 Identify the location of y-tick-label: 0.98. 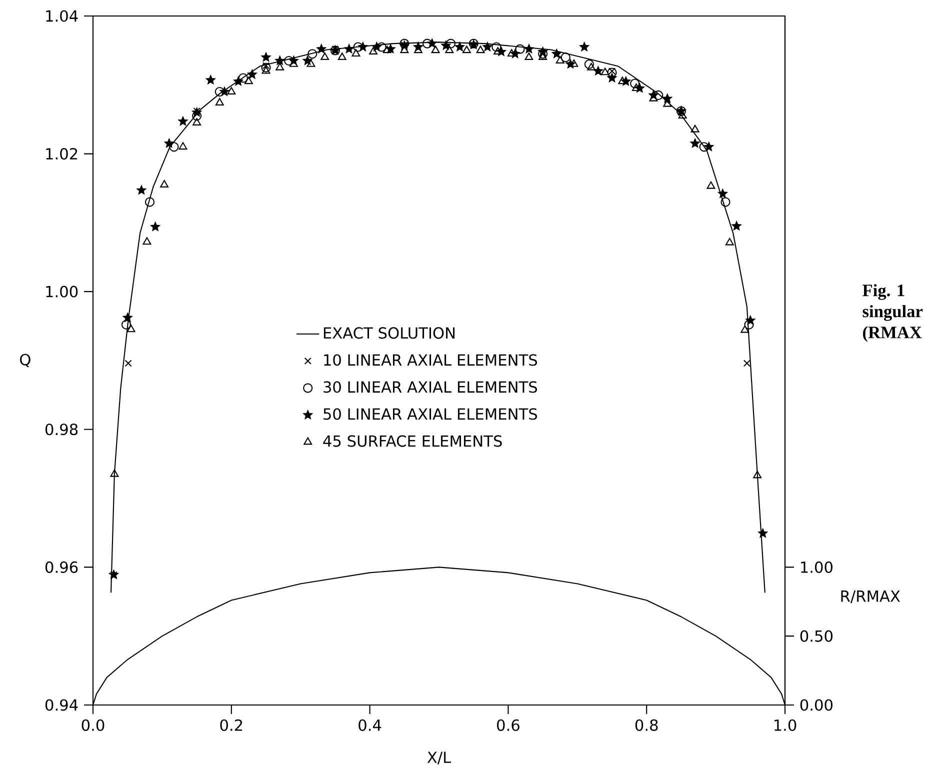
(61, 430).